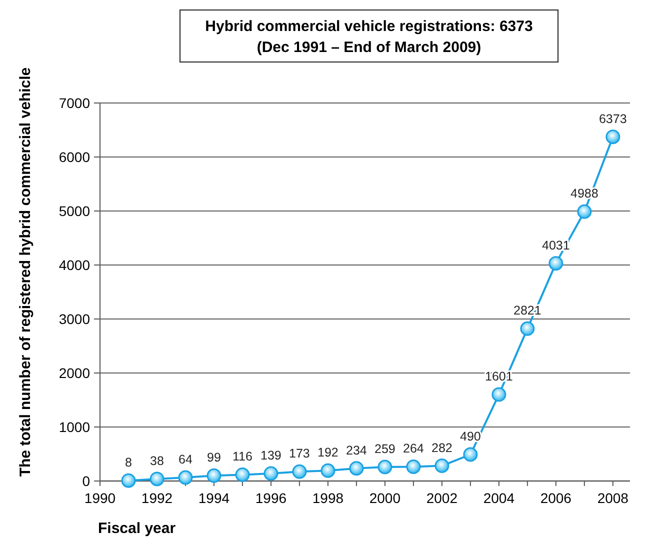 This screenshot has width=664, height=549. What do you see at coordinates (556, 498) in the screenshot?
I see `x-tick-label: 2006` at bounding box center [556, 498].